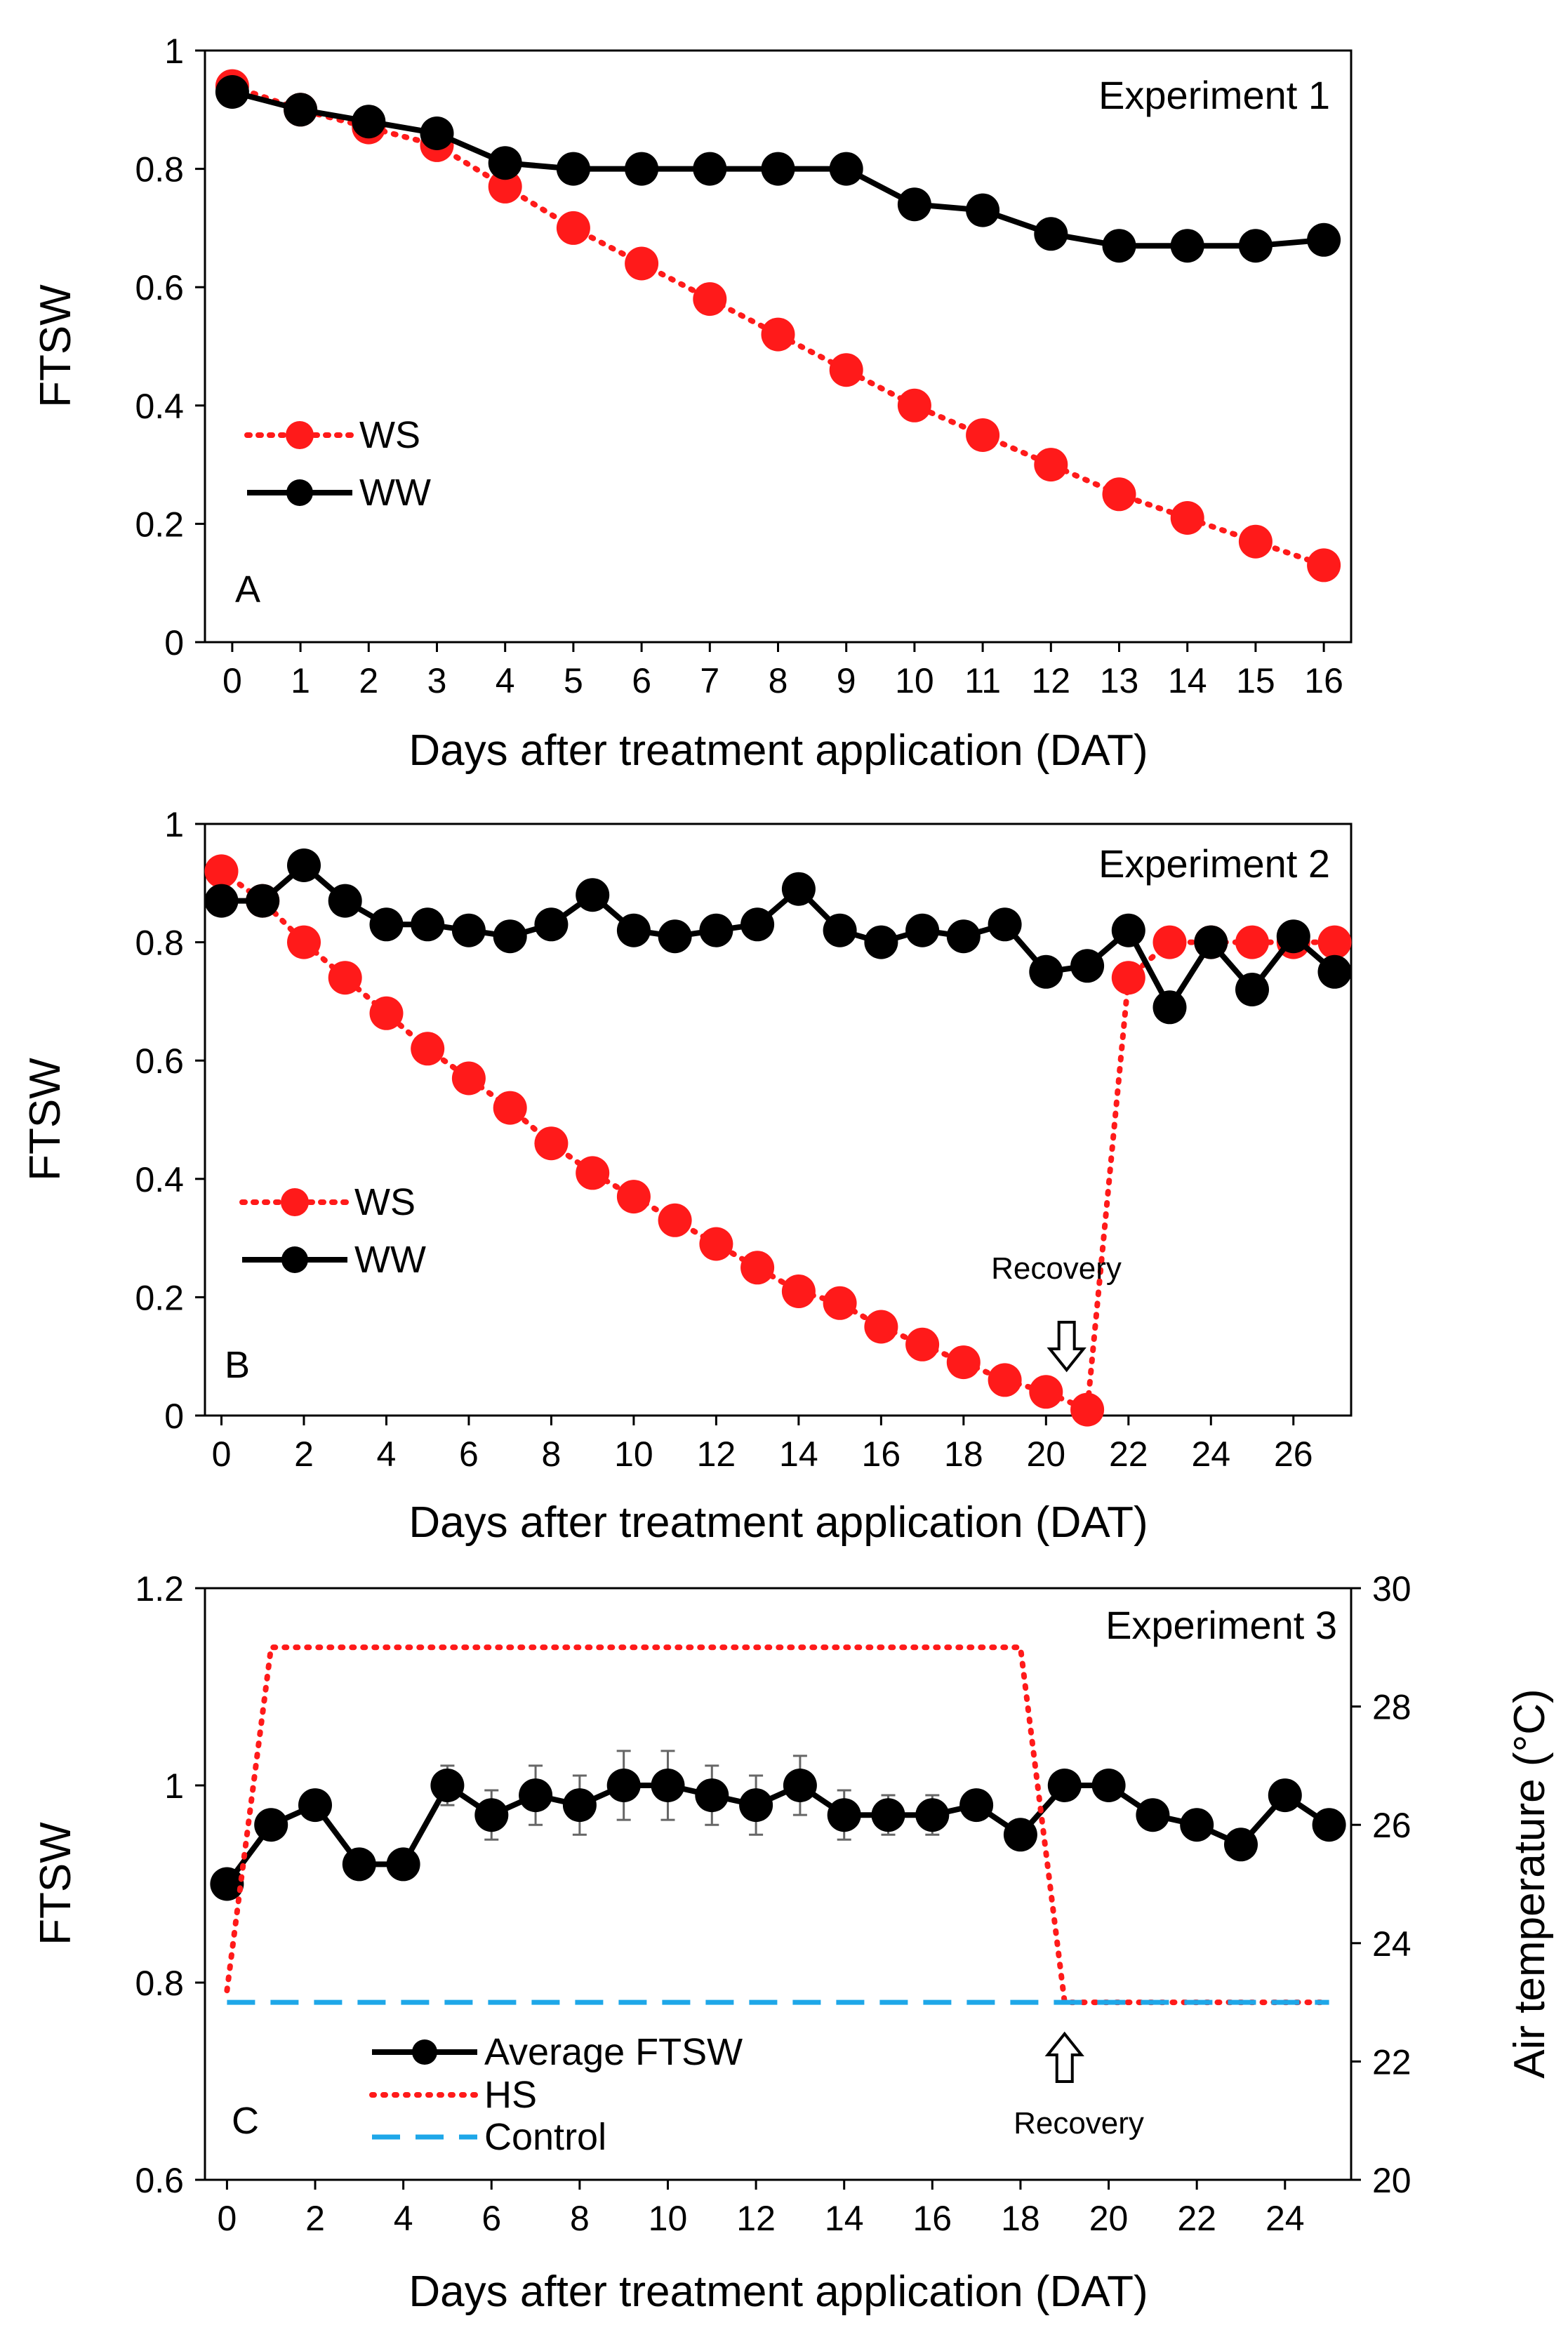 The height and width of the screenshot is (2330, 1568). What do you see at coordinates (159, 1589) in the screenshot?
I see `y-tick-label: 1.2` at bounding box center [159, 1589].